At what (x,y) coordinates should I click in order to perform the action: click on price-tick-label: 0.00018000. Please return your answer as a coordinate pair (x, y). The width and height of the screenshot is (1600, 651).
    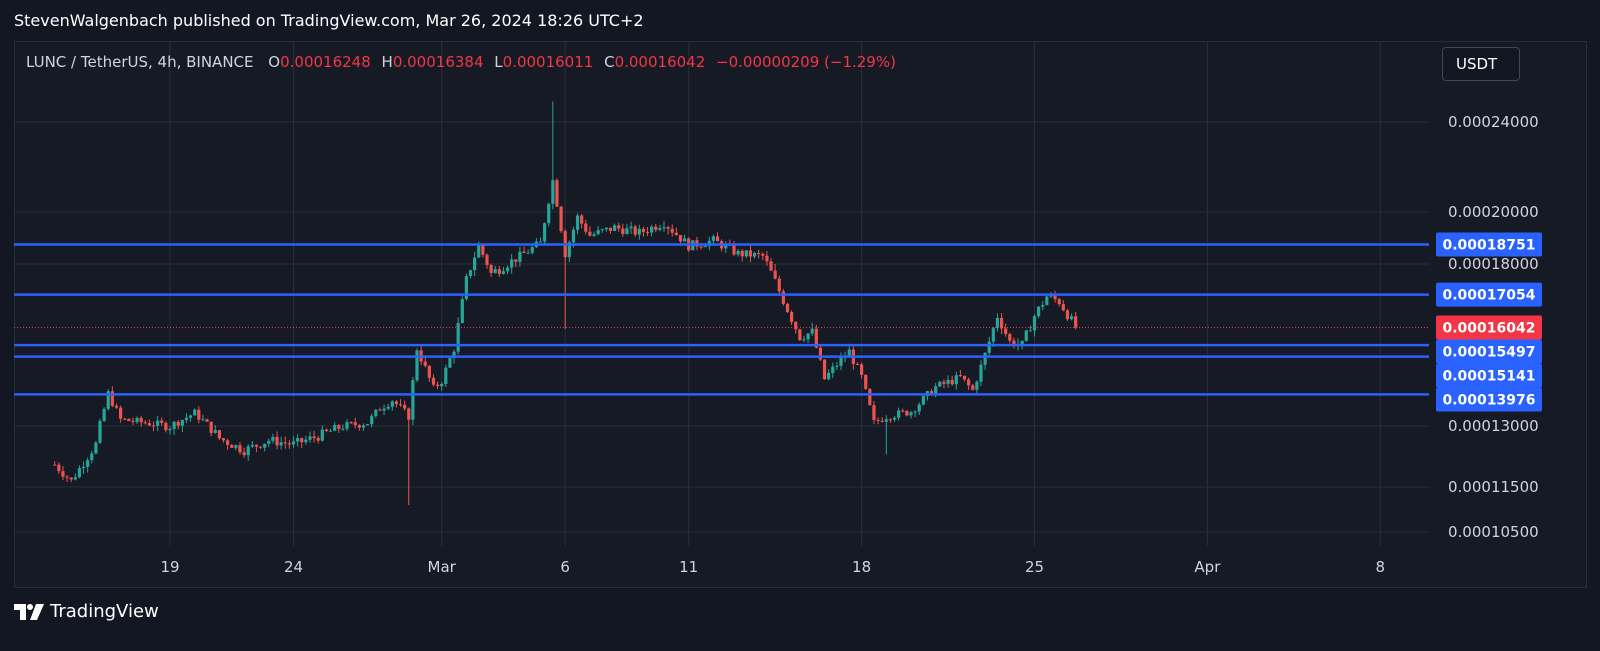
    Looking at the image, I should click on (1493, 264).